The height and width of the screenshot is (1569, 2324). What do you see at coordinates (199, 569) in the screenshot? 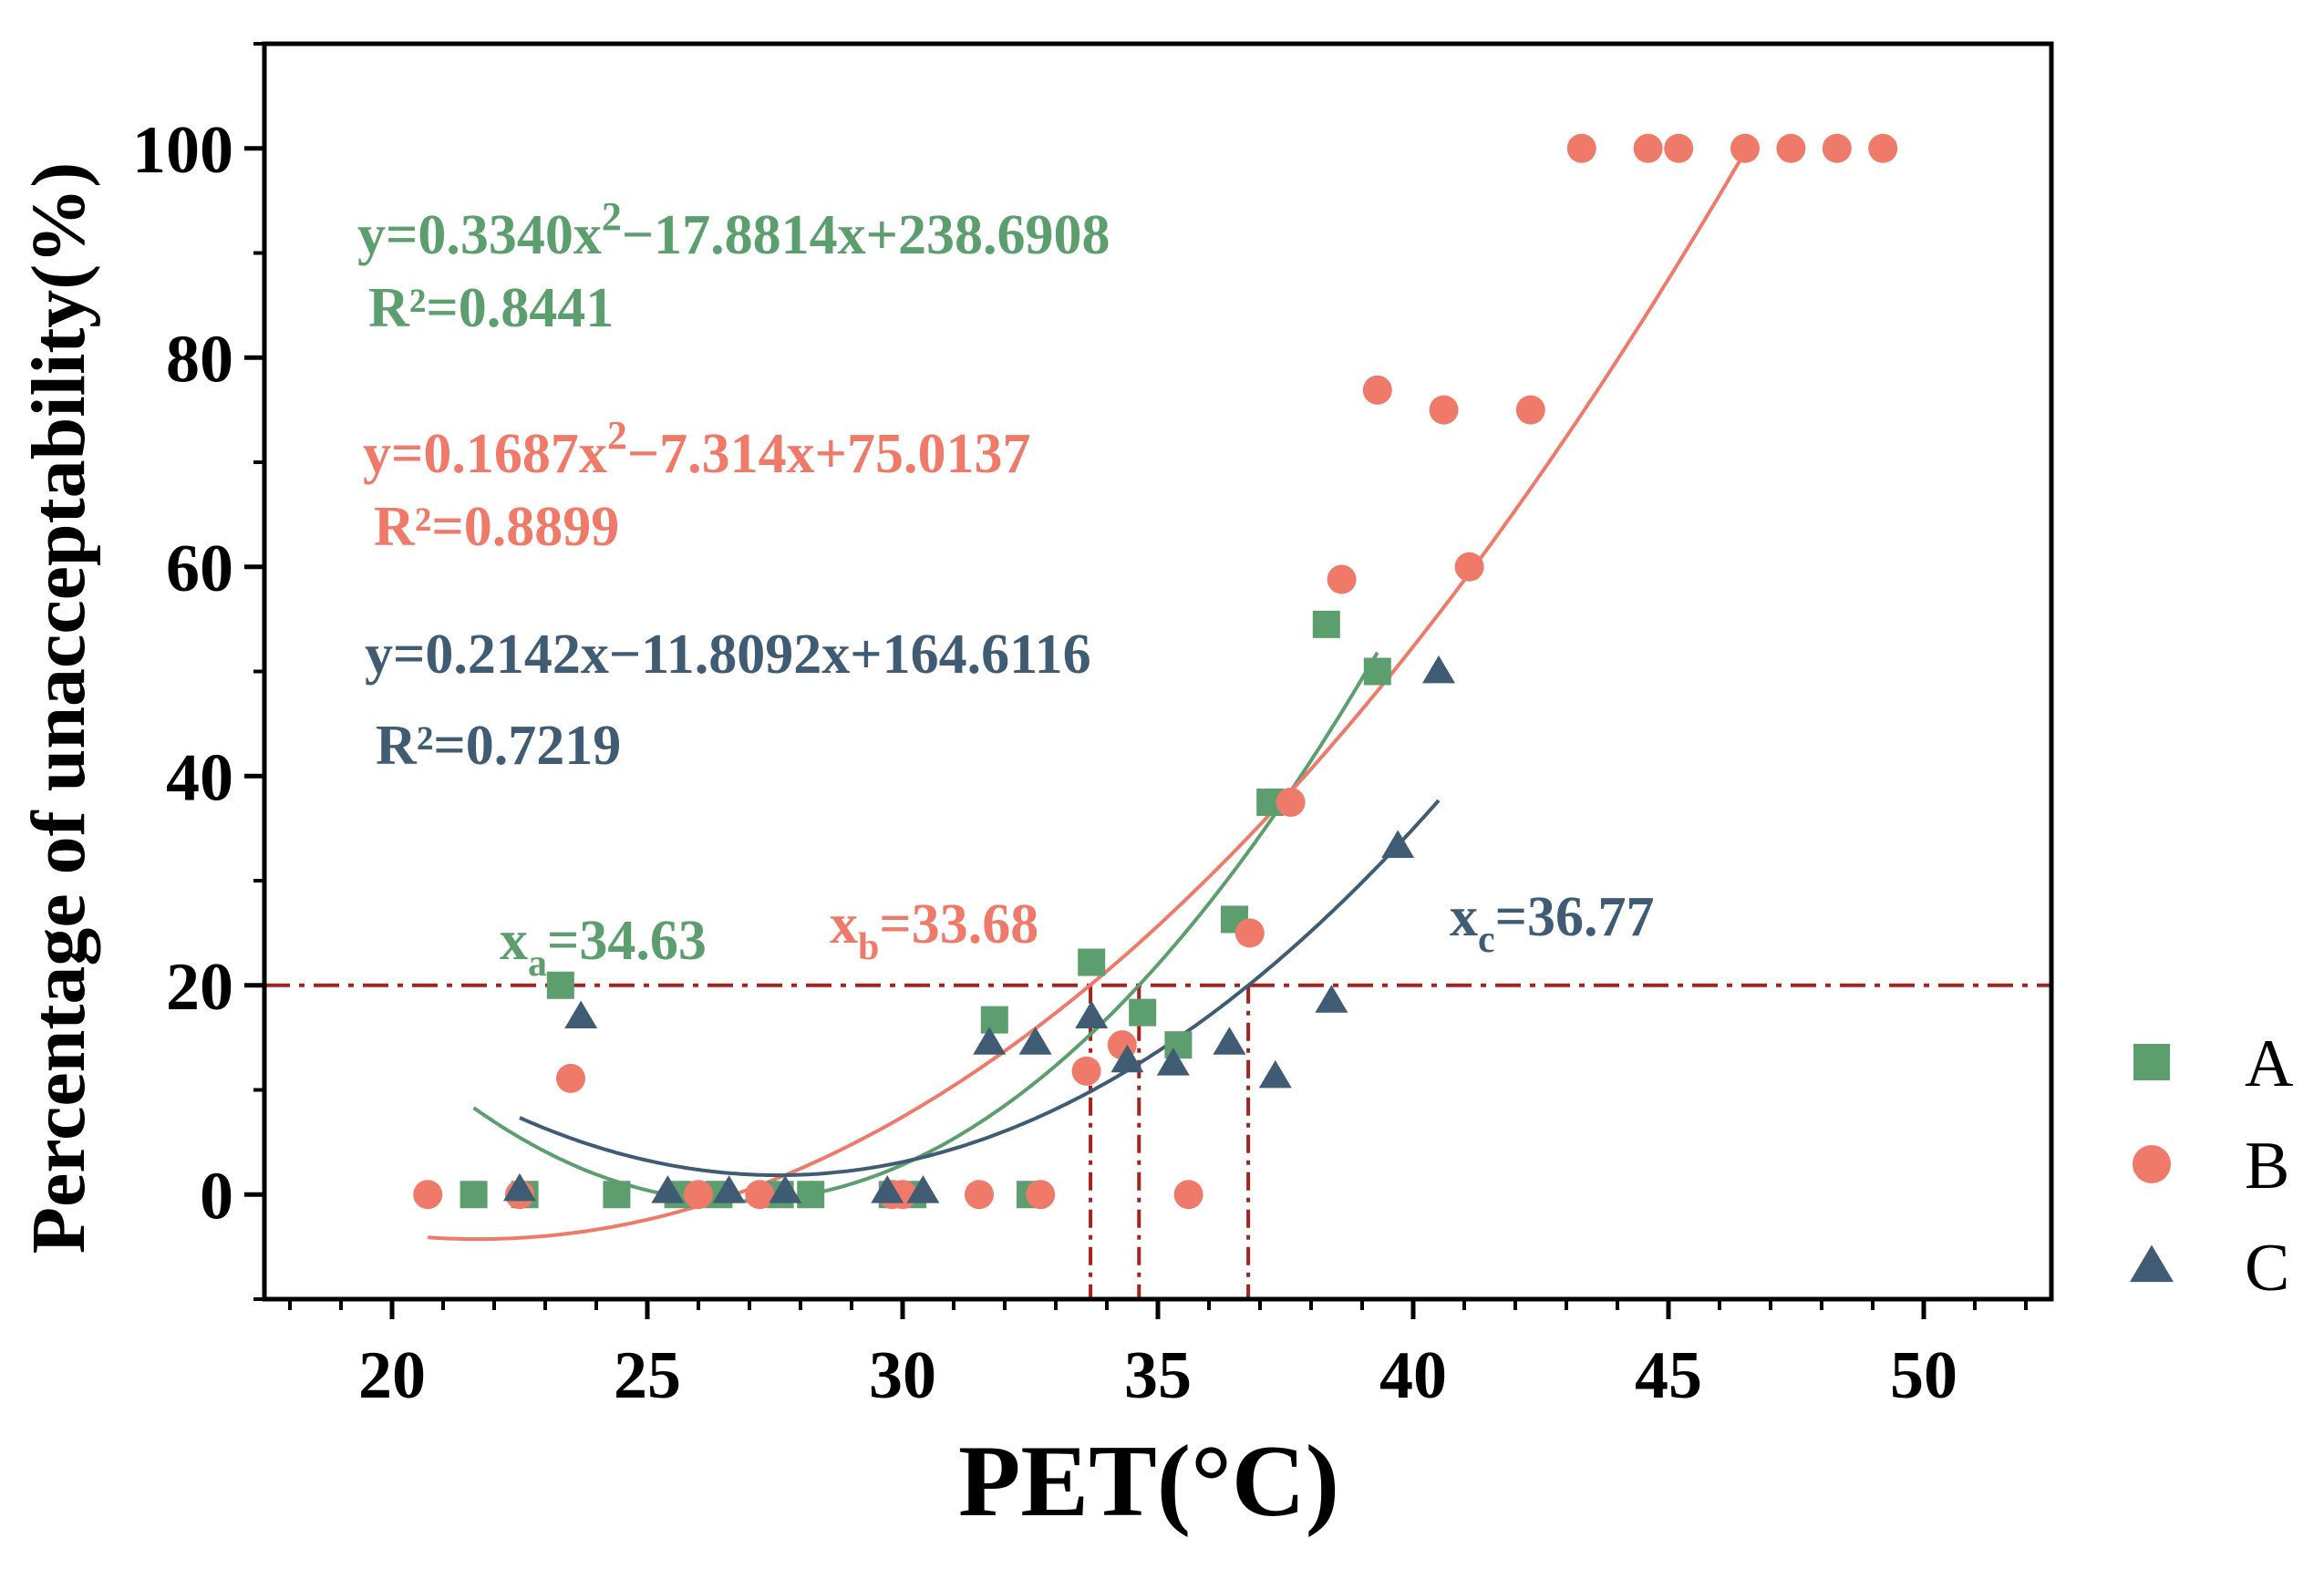
I see `y-tick-label: 60` at bounding box center [199, 569].